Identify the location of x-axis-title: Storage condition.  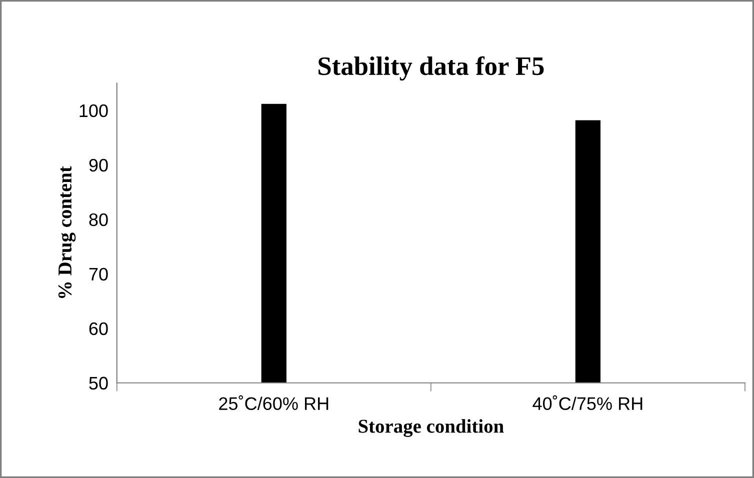
(431, 428).